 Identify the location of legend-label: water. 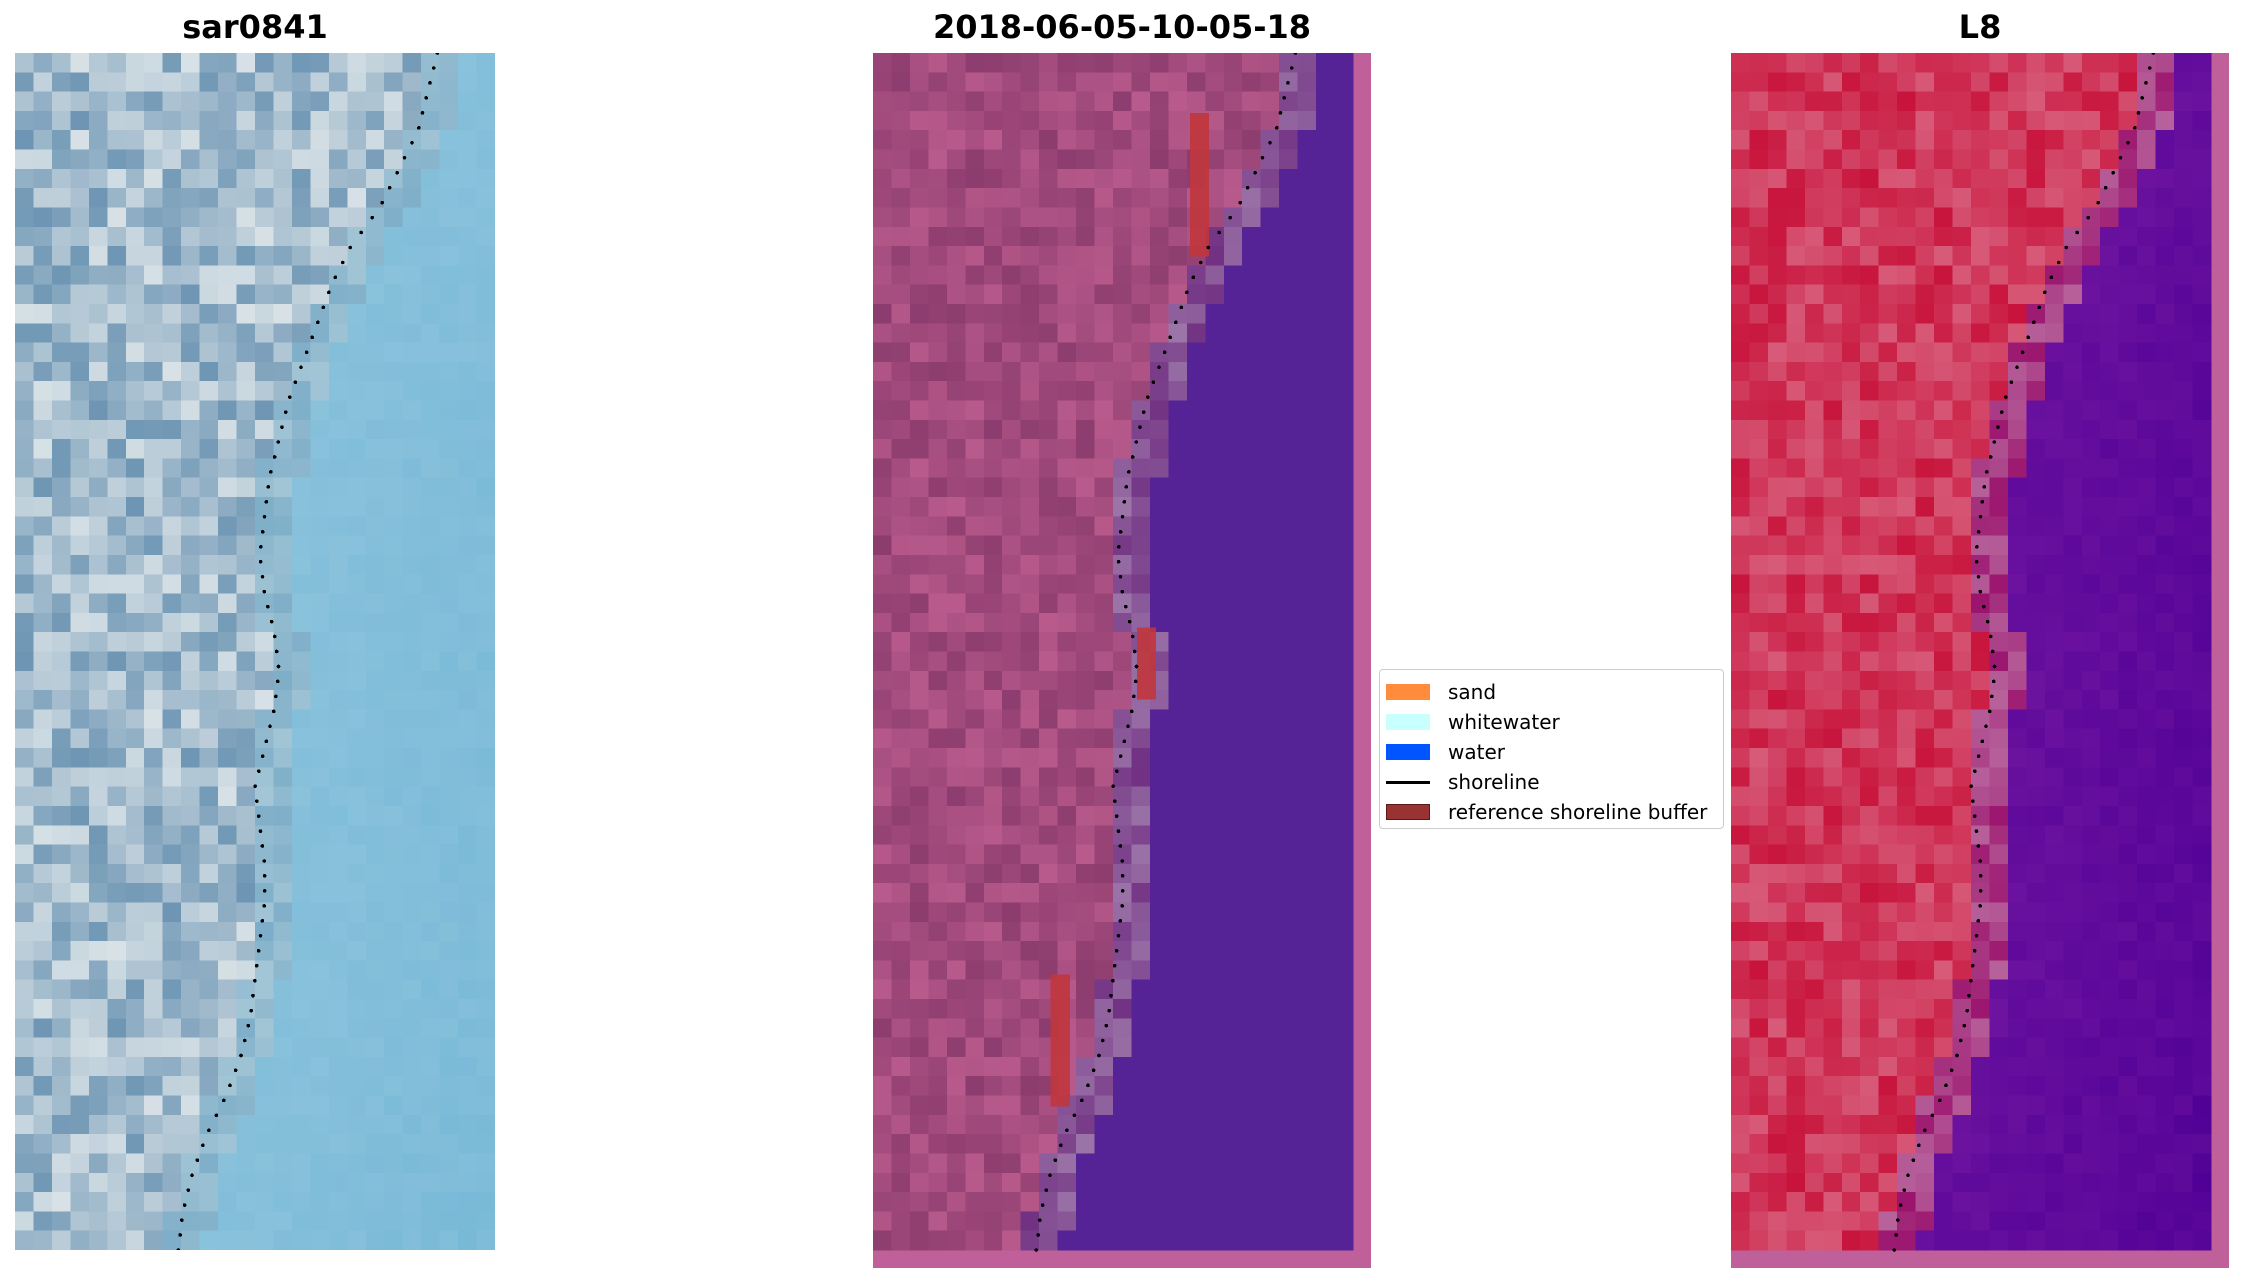
(1476, 752).